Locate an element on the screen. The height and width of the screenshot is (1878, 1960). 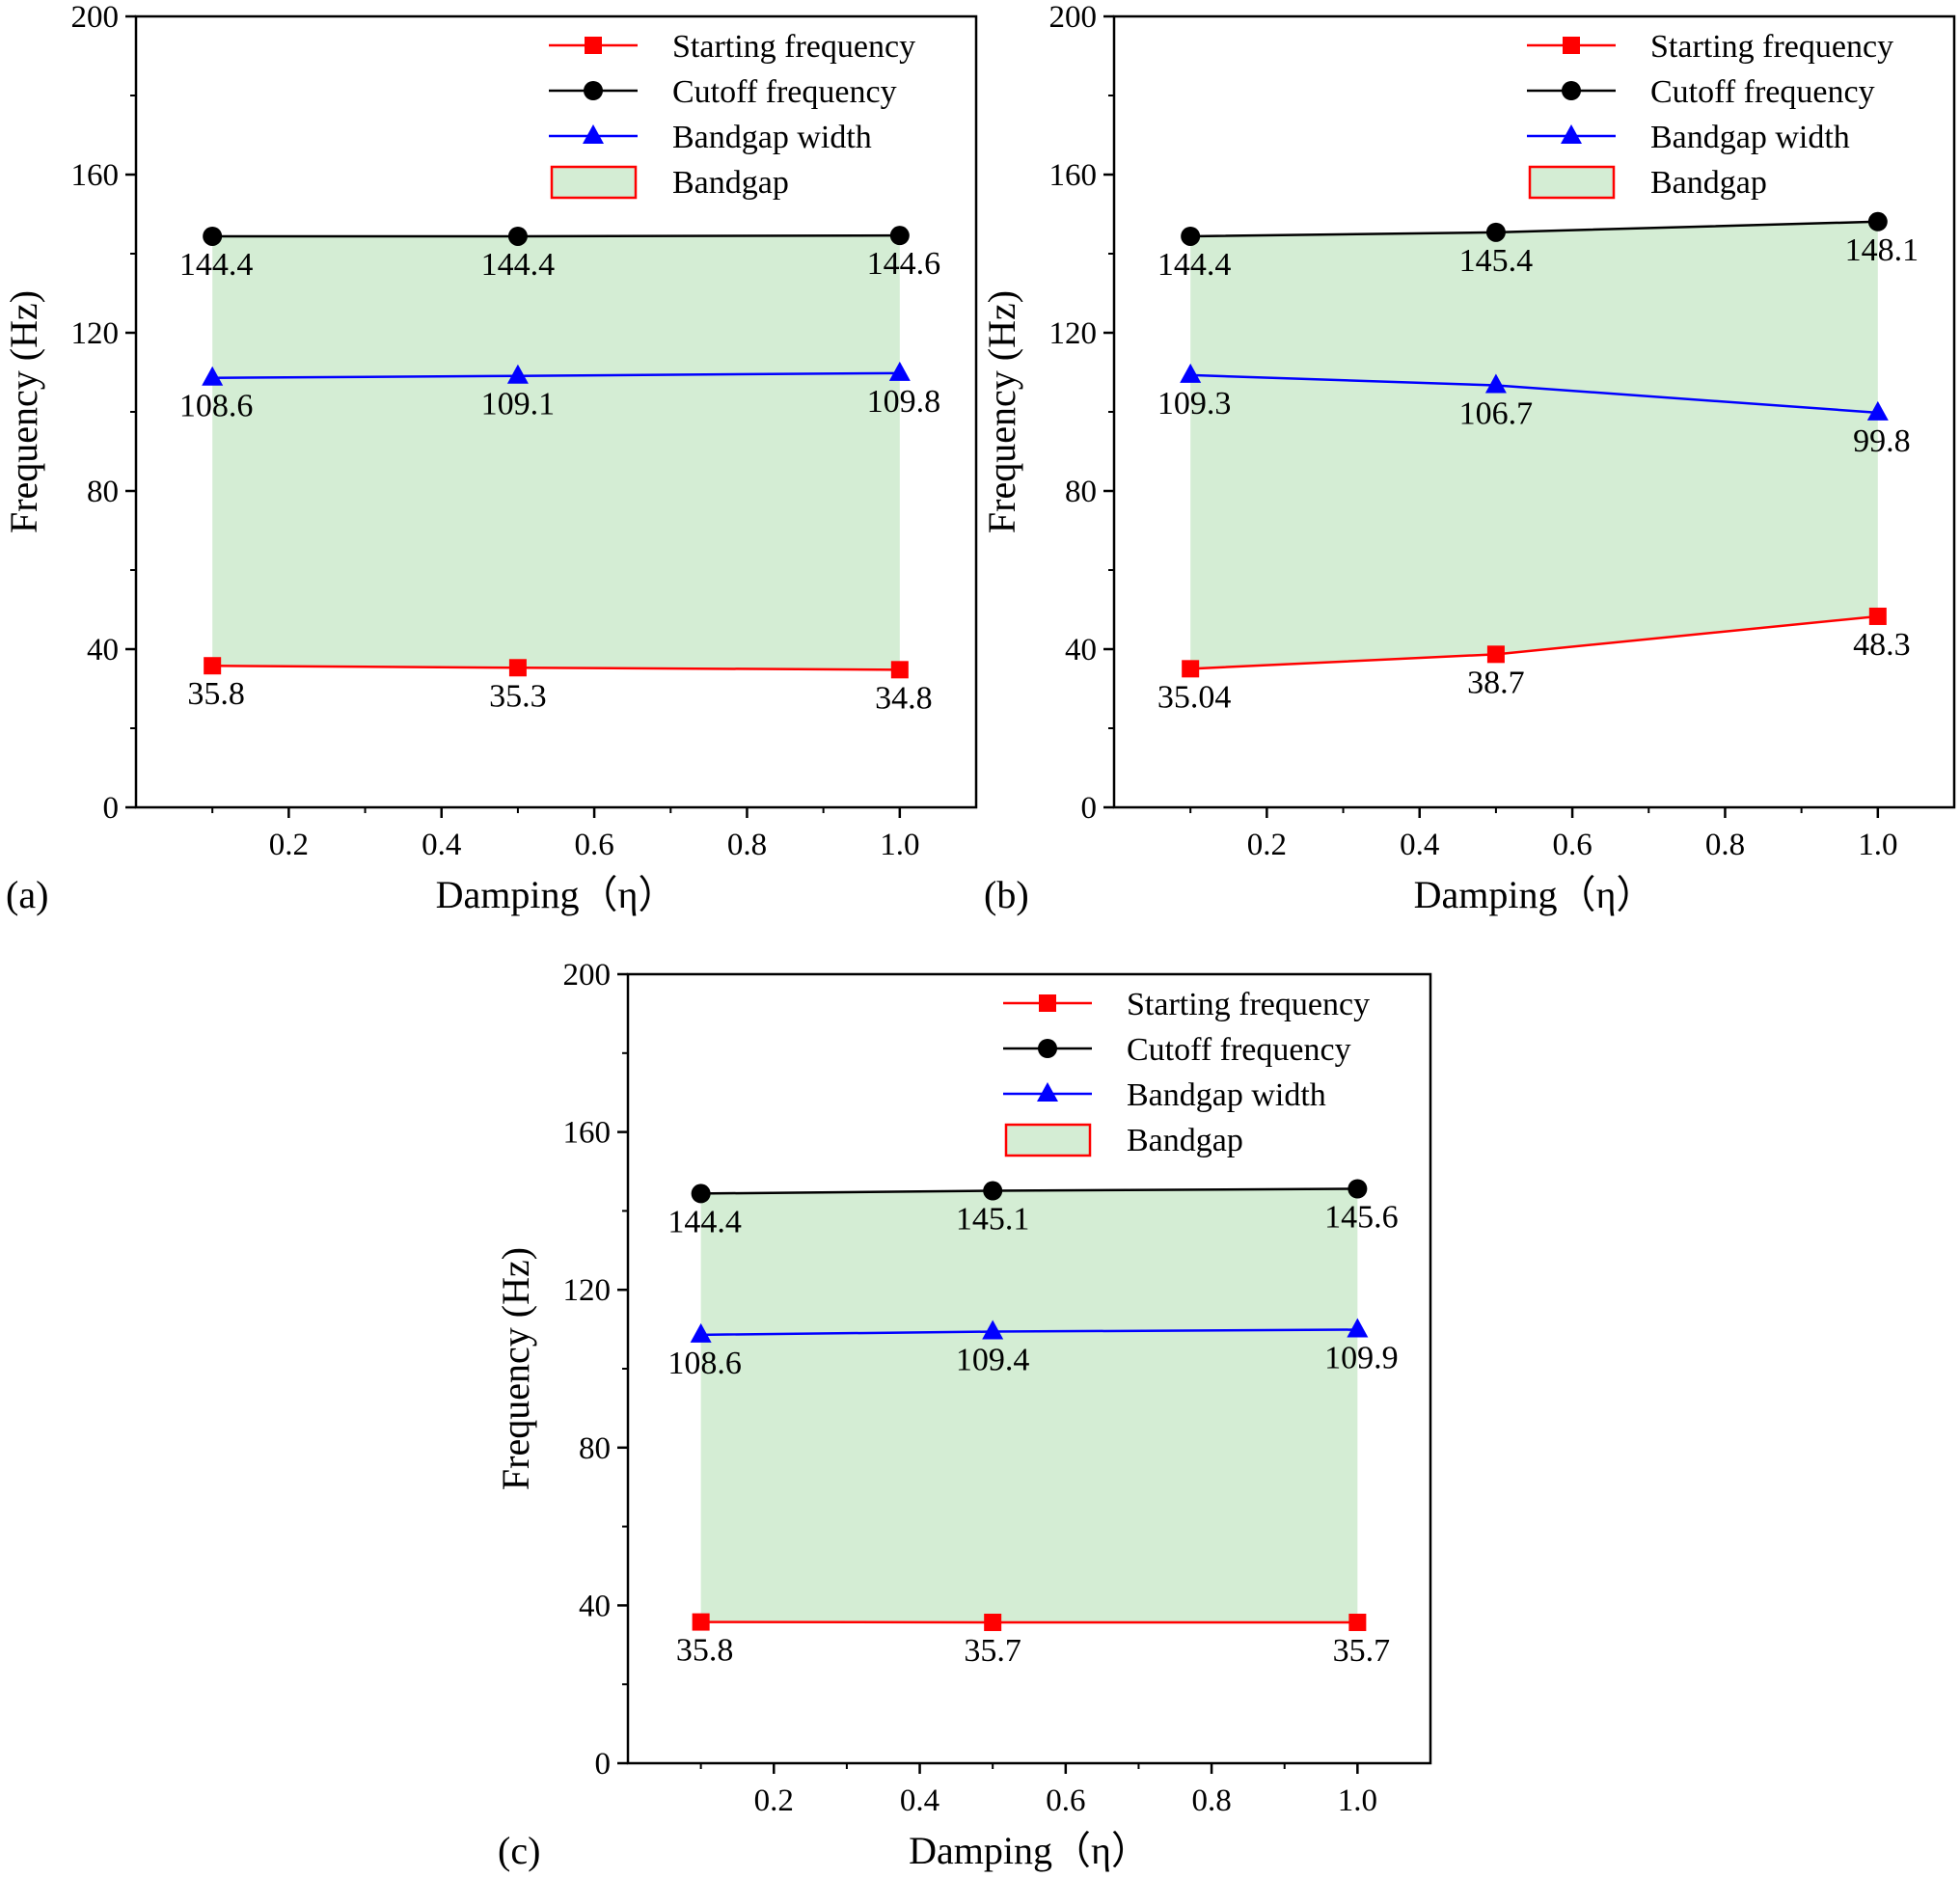
bandgap-area is located at coordinates (1029, 1405).